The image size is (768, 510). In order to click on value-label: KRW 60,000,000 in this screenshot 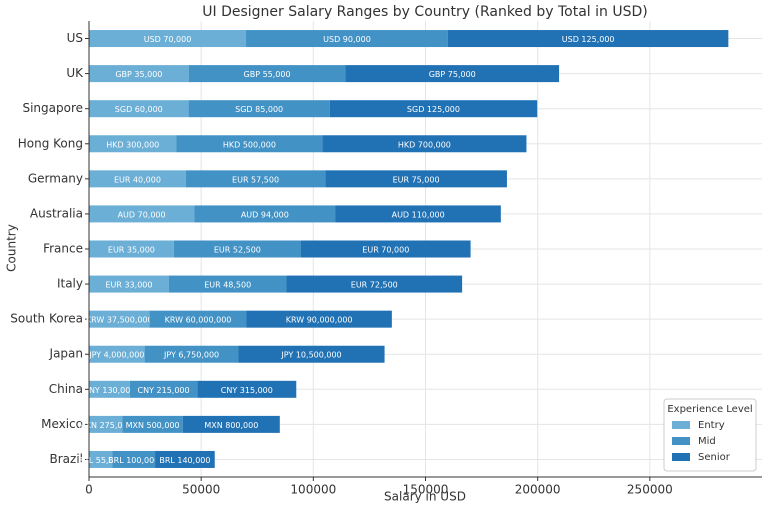, I will do `click(198, 320)`.